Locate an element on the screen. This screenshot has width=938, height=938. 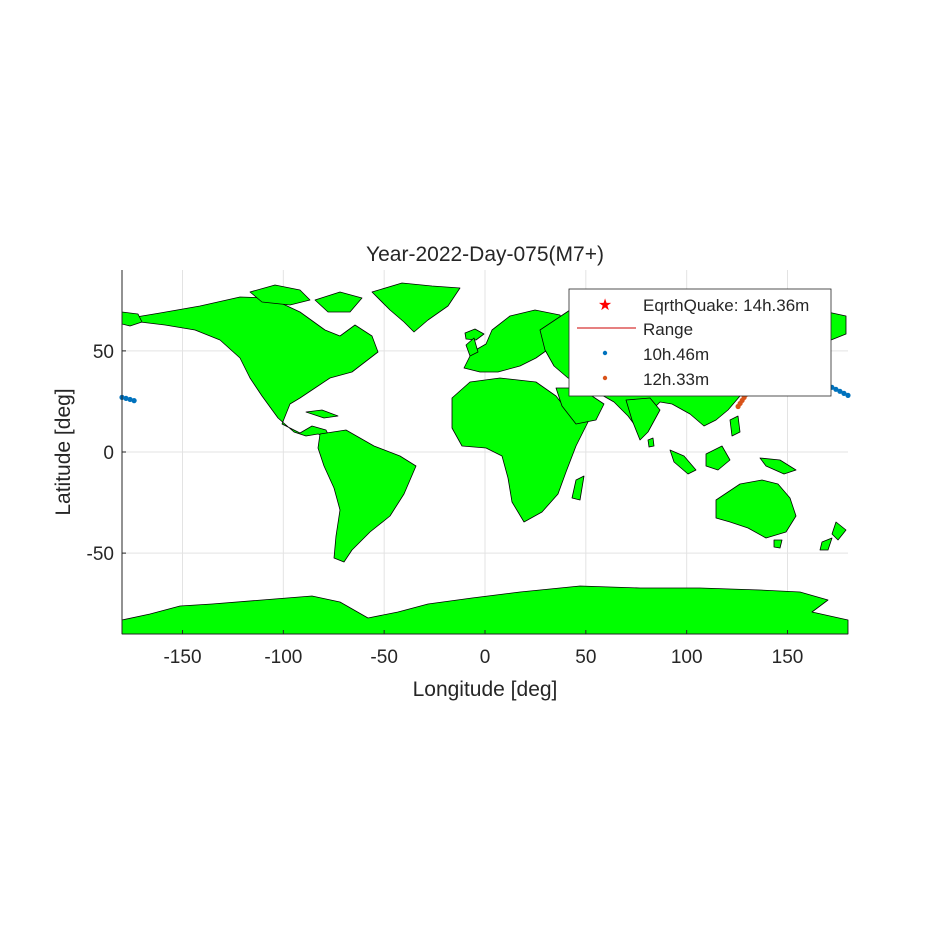
x-tick-label: 150 is located at coordinates (788, 657).